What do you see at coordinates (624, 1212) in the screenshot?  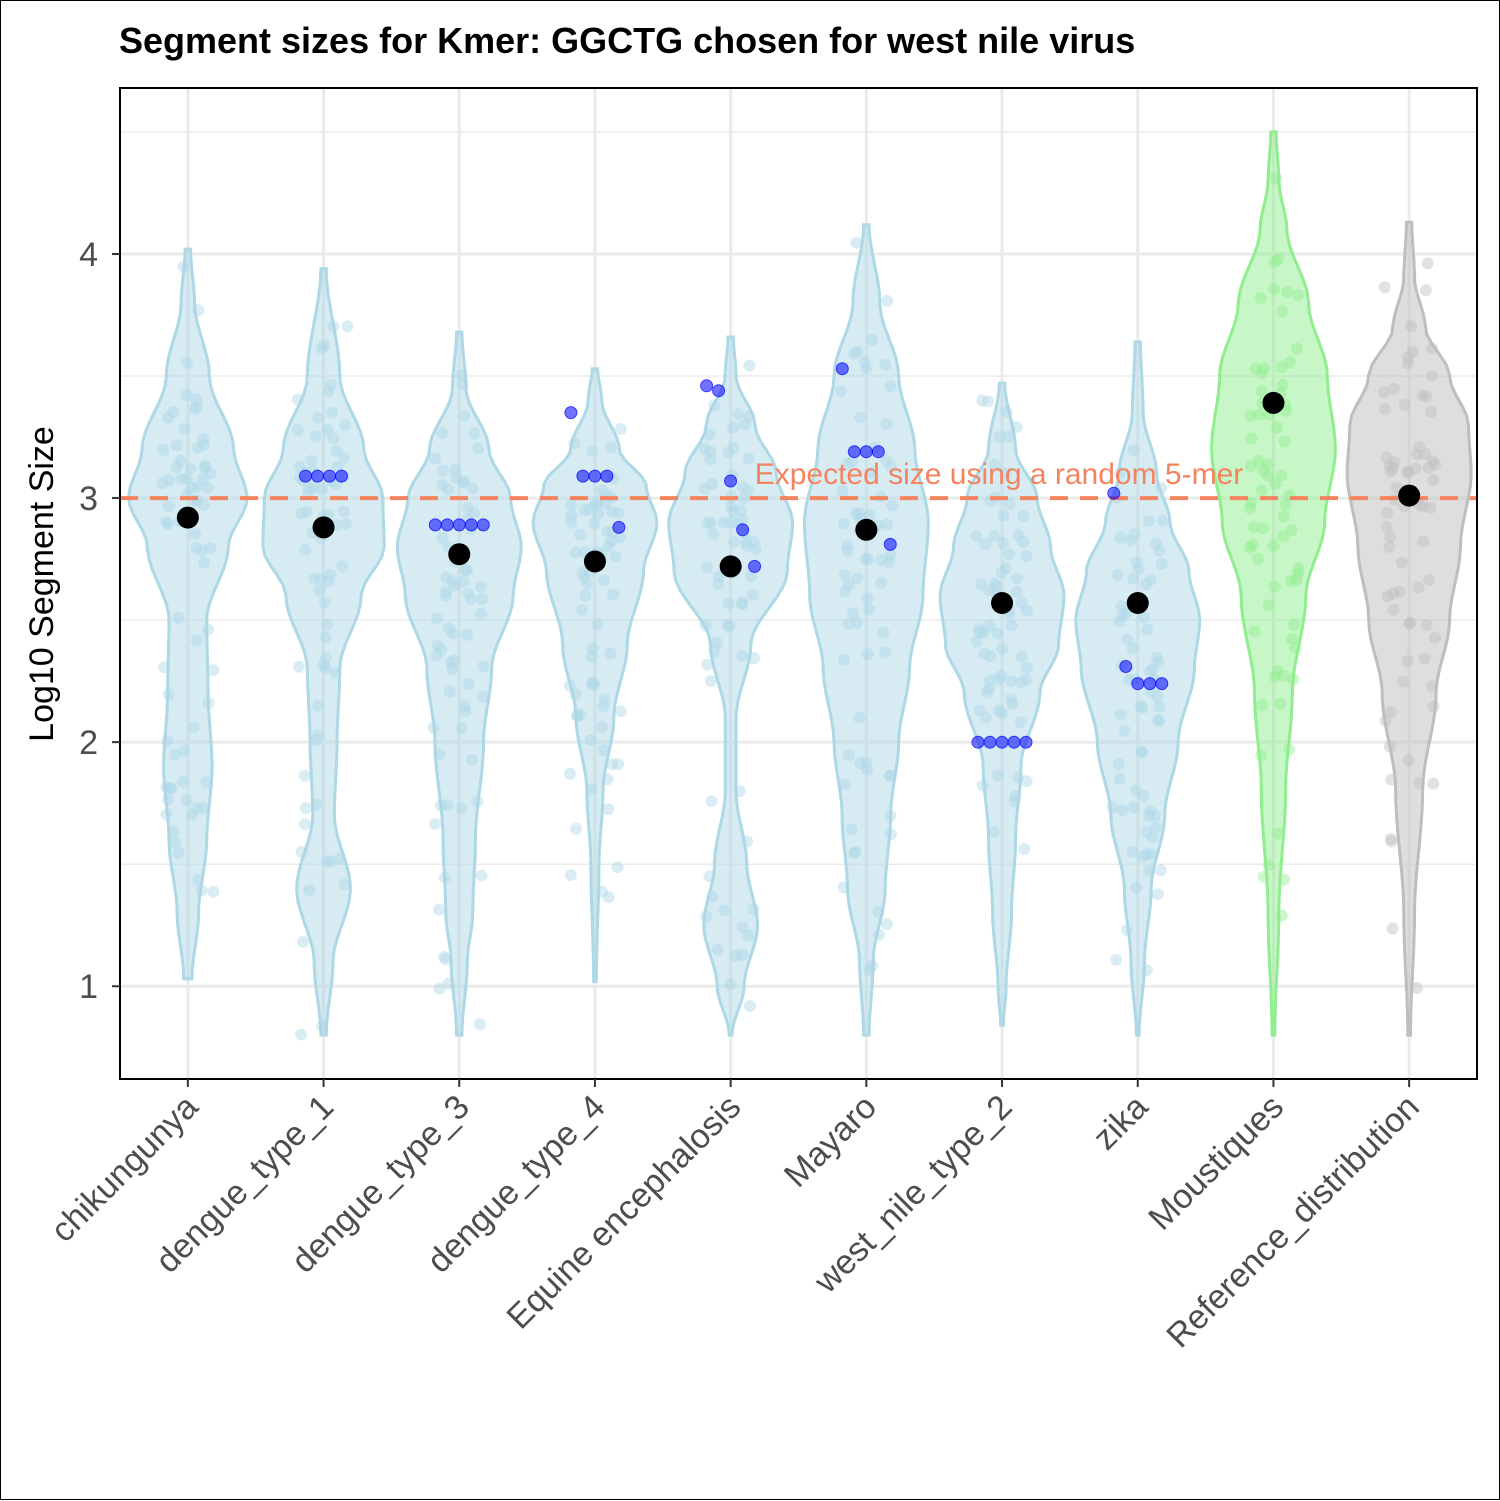 I see `x-tick-label-equine-encephalosis: Equine encephalosis` at bounding box center [624, 1212].